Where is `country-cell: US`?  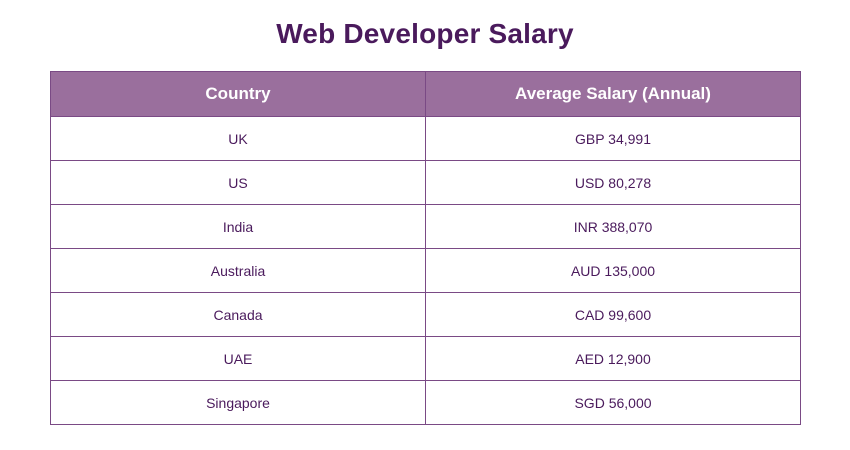 country-cell: US is located at coordinates (238, 182).